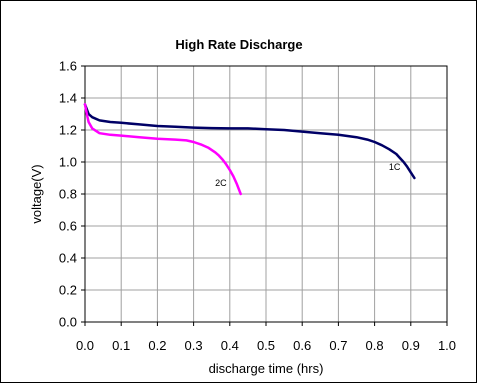  Describe the element at coordinates (395, 167) in the screenshot. I see `series-label-1c: 1C` at that location.